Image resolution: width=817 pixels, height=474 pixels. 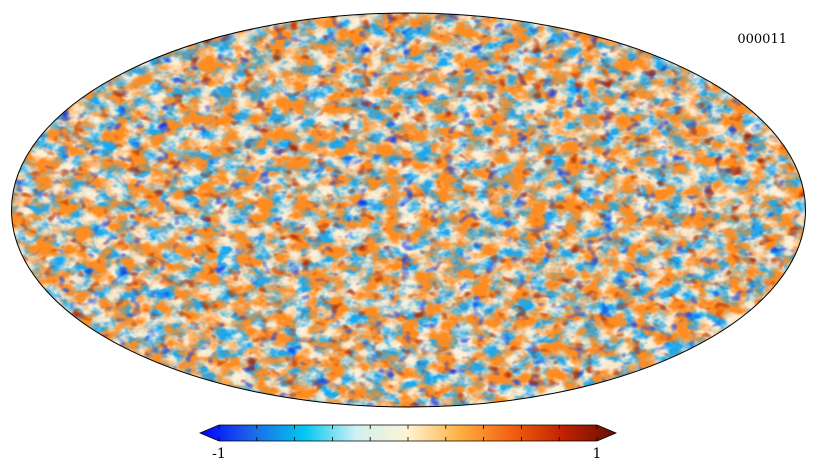 I want to click on colorbar, so click(x=408, y=433).